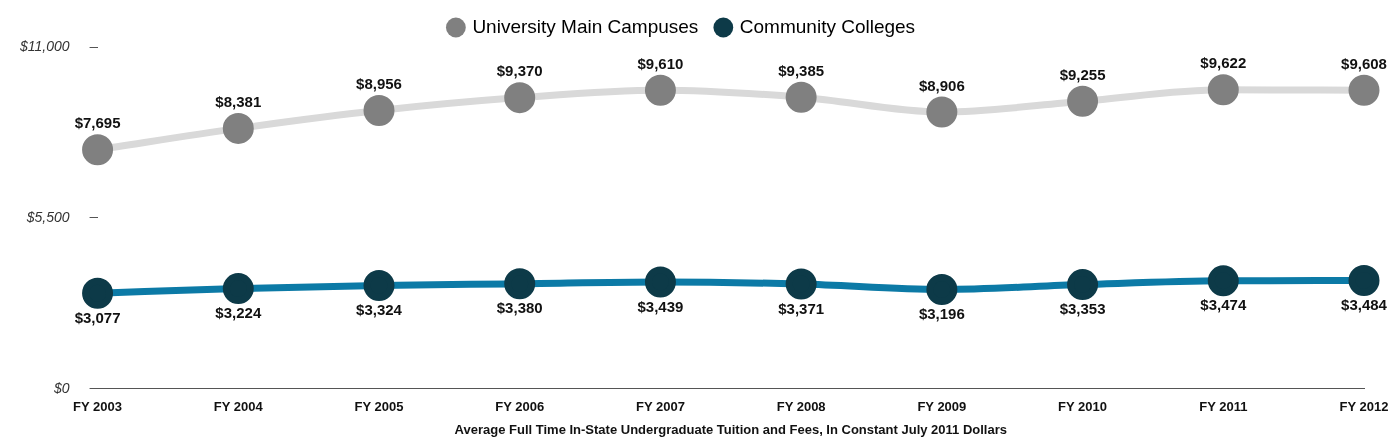 Image resolution: width=1400 pixels, height=442 pixels. I want to click on x-tick-label: FY 2006, so click(520, 407).